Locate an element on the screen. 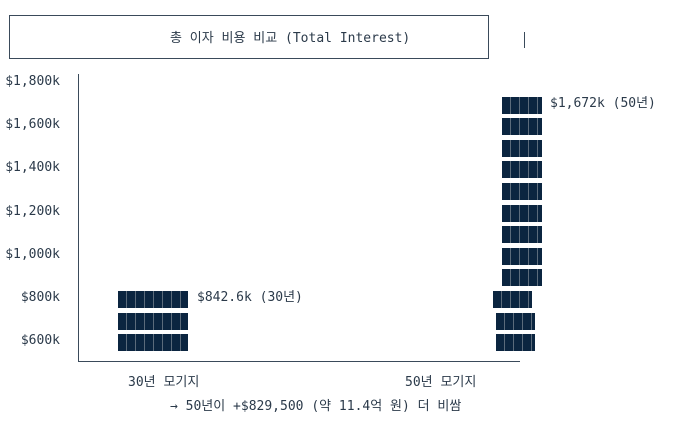 Image resolution: width=680 pixels, height=421 pixels. title-box-stray-bar is located at coordinates (524, 40).